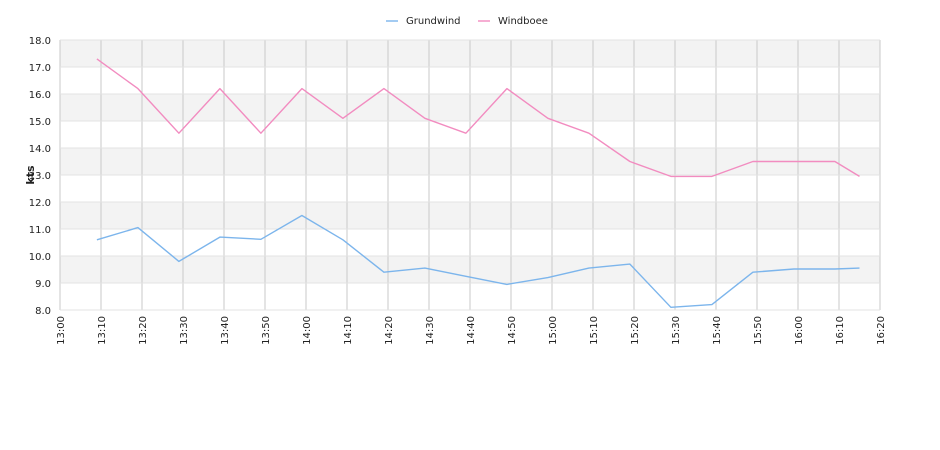 This screenshot has height=450, width=940. What do you see at coordinates (799, 330) in the screenshot?
I see `x-tick-label: 16:00` at bounding box center [799, 330].